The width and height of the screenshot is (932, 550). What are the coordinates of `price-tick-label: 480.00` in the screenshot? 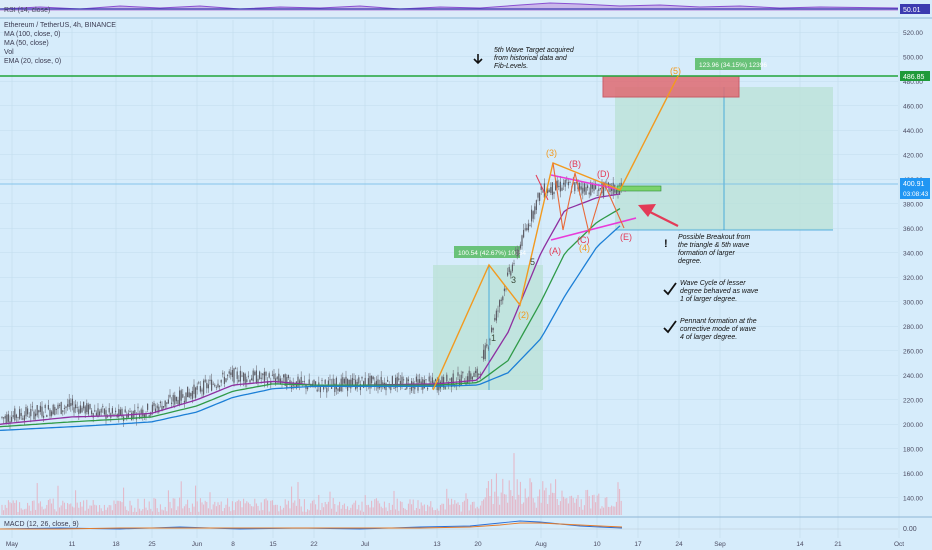 It's located at (913, 82).